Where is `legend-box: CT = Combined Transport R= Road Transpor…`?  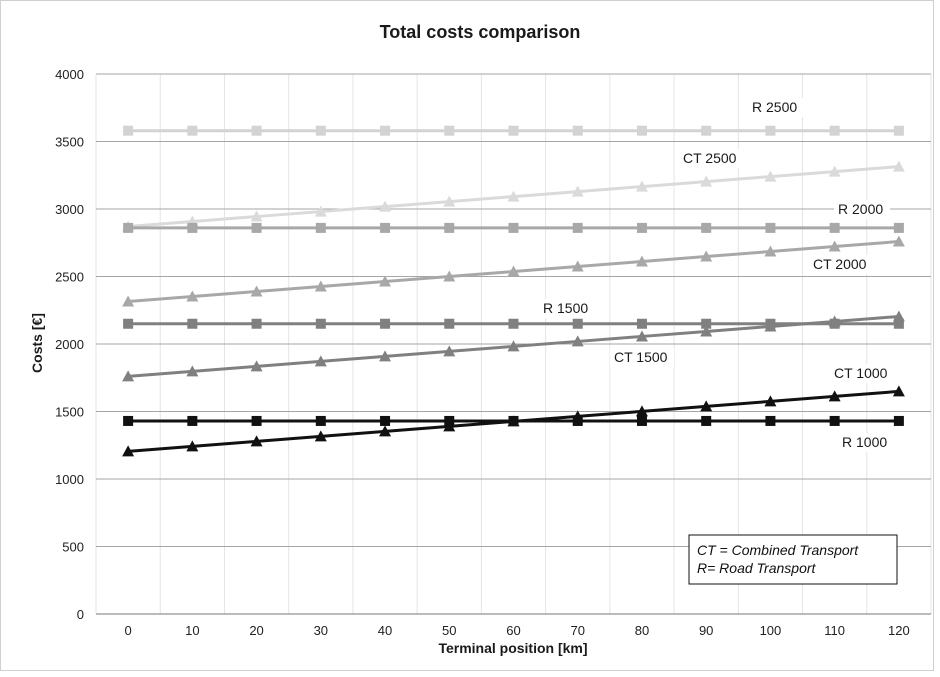 legend-box: CT = Combined Transport R= Road Transpor… is located at coordinates (793, 559).